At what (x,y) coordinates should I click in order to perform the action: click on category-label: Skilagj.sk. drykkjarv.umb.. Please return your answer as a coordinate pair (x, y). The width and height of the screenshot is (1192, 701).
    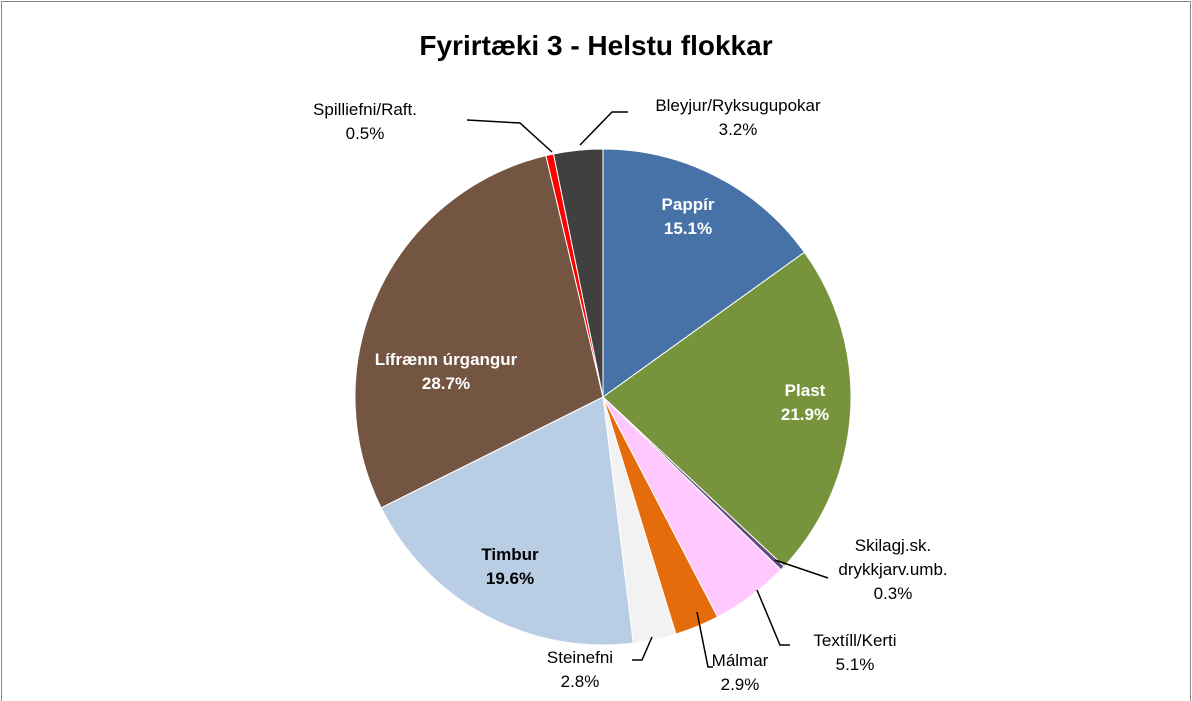
    Looking at the image, I should click on (893, 557).